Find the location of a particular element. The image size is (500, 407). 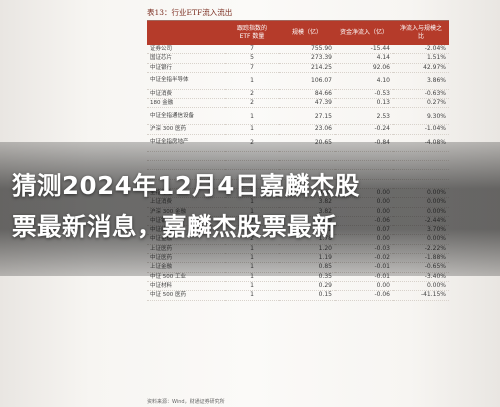

table-row: 国证芯片 5 273.39 4.14 1.51% is located at coordinates (298, 58).